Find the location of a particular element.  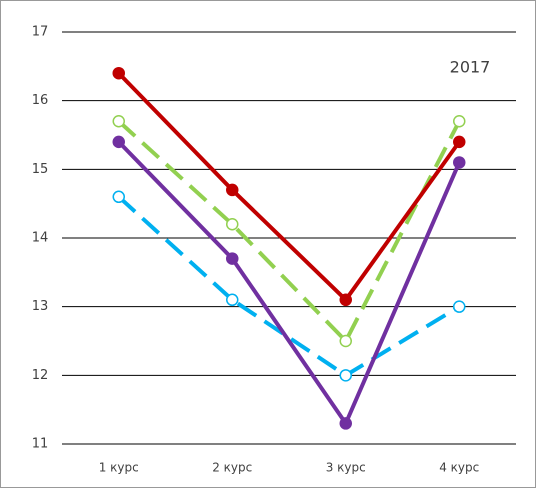

x-tick-label: 2 курс is located at coordinates (232, 468).